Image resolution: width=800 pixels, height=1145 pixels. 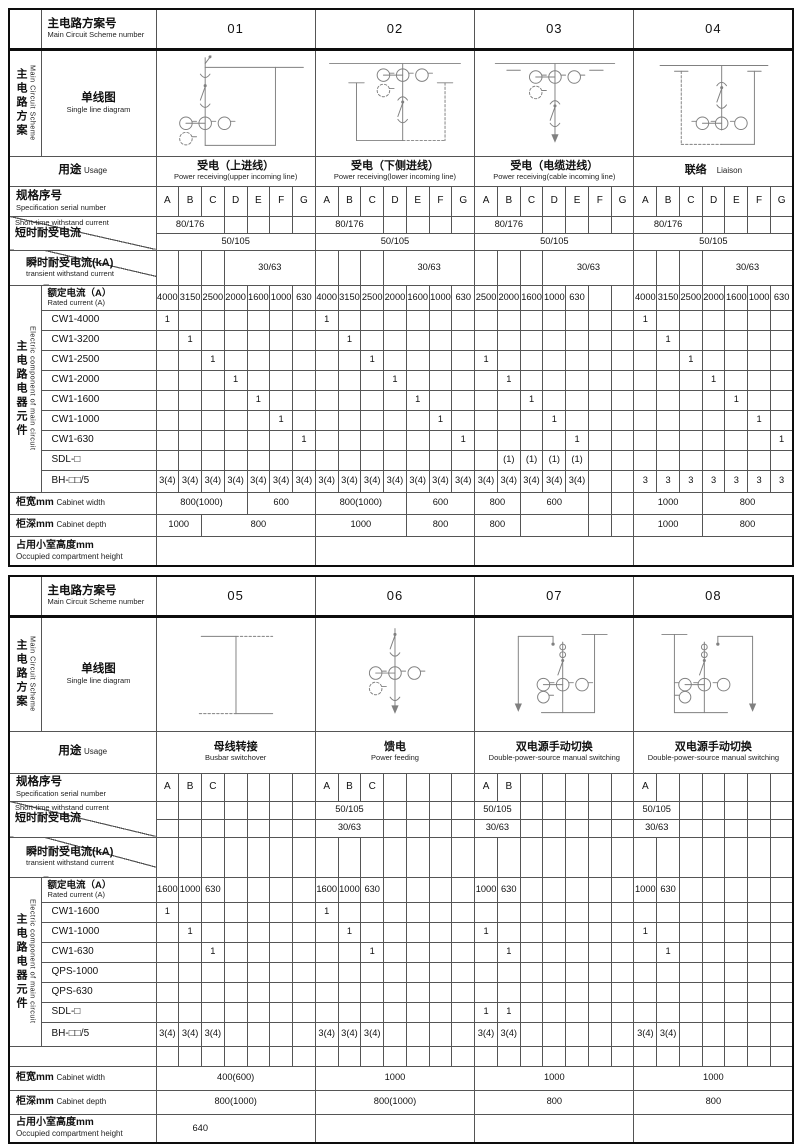 I want to click on vertical-label-zh: 主电路方案, so click(x=21, y=674).